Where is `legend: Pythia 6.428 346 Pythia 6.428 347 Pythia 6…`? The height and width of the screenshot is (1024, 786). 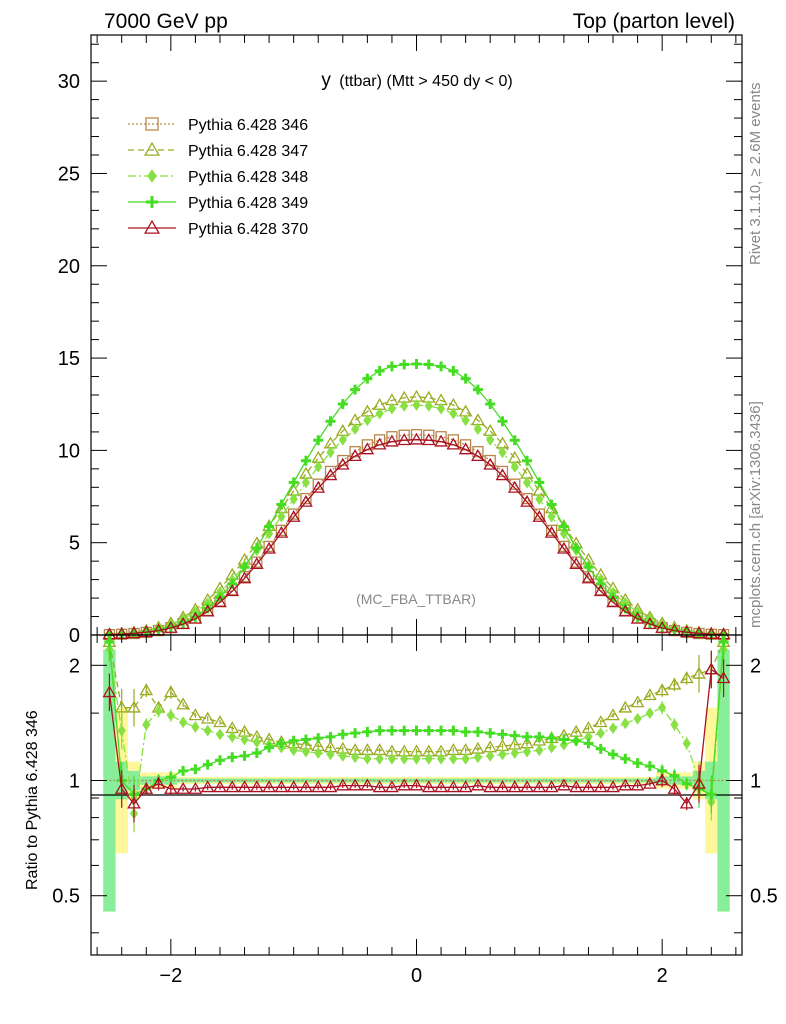
legend: Pythia 6.428 346 Pythia 6.428 347 Pythia 6… is located at coordinates (218, 177).